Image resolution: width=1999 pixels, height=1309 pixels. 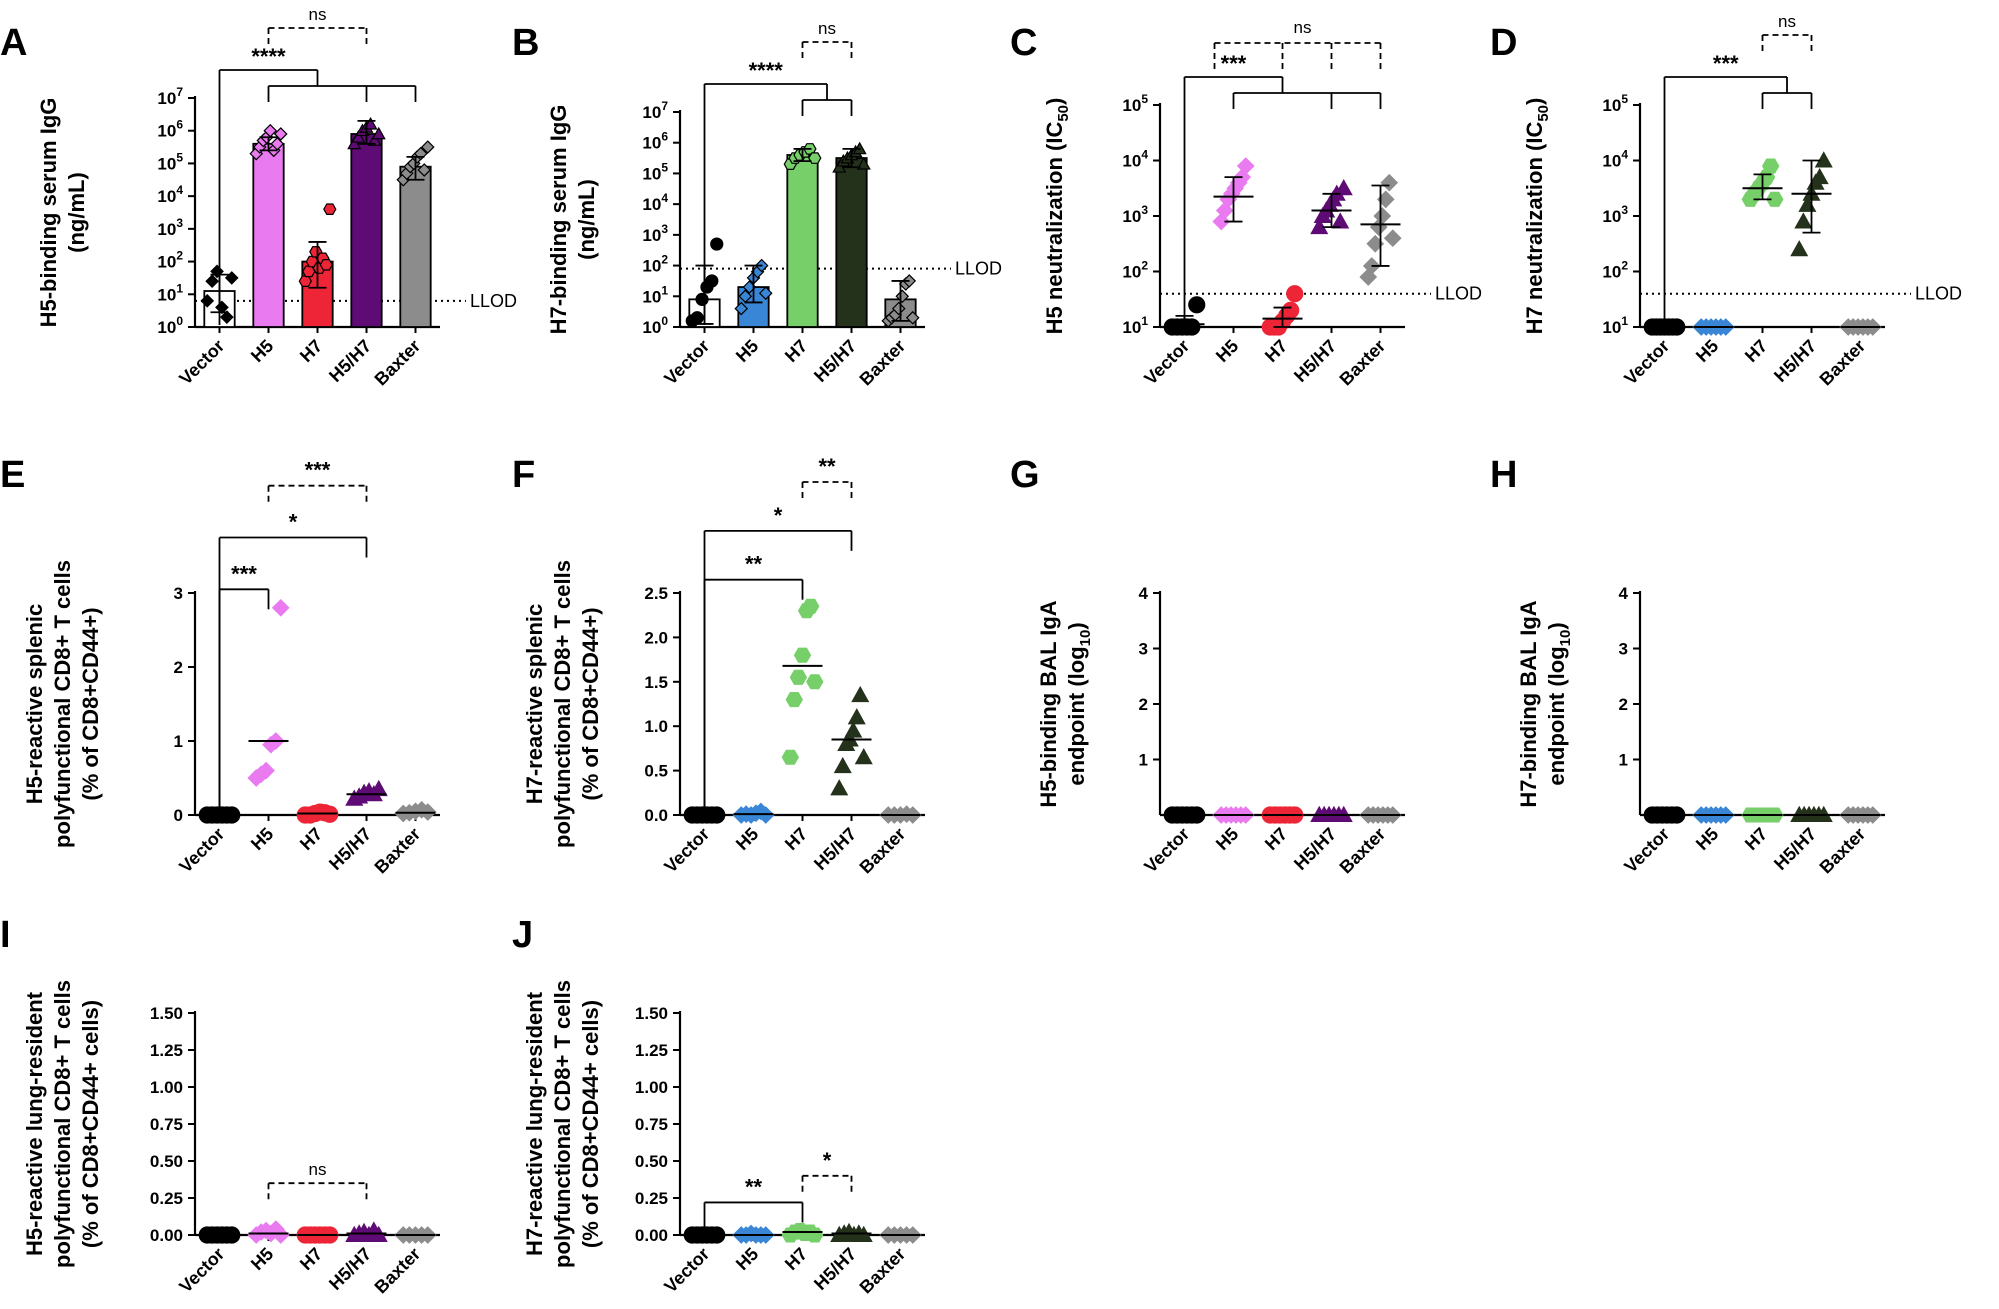 What do you see at coordinates (1023, 43) in the screenshot?
I see `panel-letter: C` at bounding box center [1023, 43].